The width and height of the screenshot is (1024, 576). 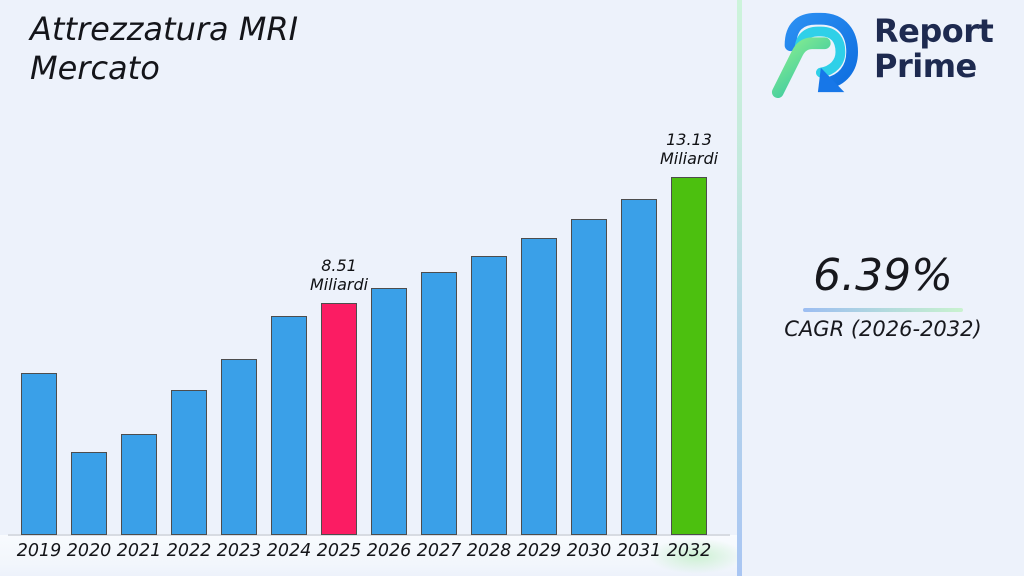 I want to click on x-tick-2025: 2025, so click(x=339, y=551).